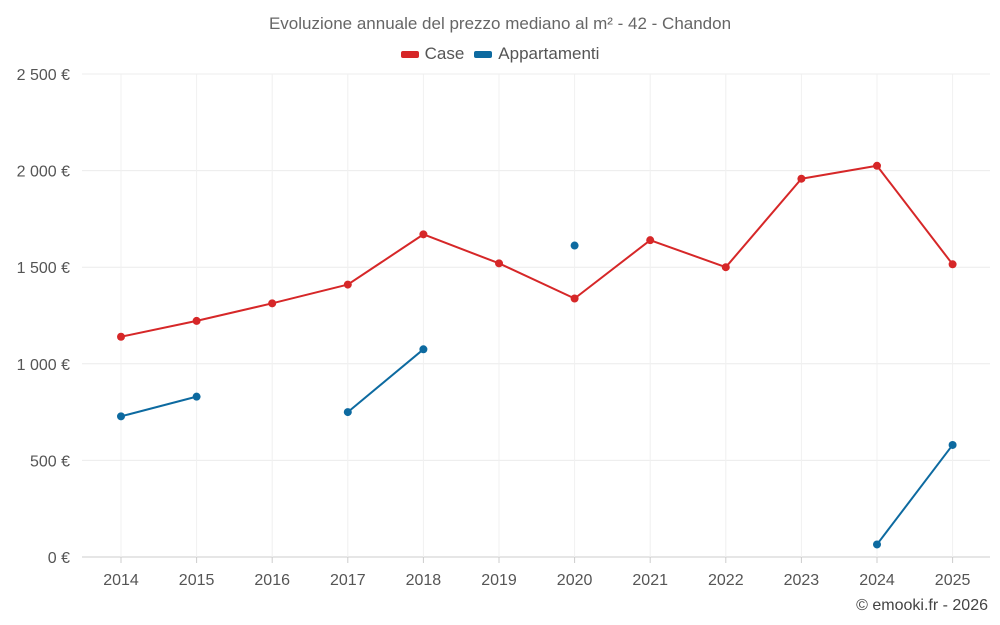 The width and height of the screenshot is (1000, 625). What do you see at coordinates (650, 580) in the screenshot?
I see `x-tick-label: 2021` at bounding box center [650, 580].